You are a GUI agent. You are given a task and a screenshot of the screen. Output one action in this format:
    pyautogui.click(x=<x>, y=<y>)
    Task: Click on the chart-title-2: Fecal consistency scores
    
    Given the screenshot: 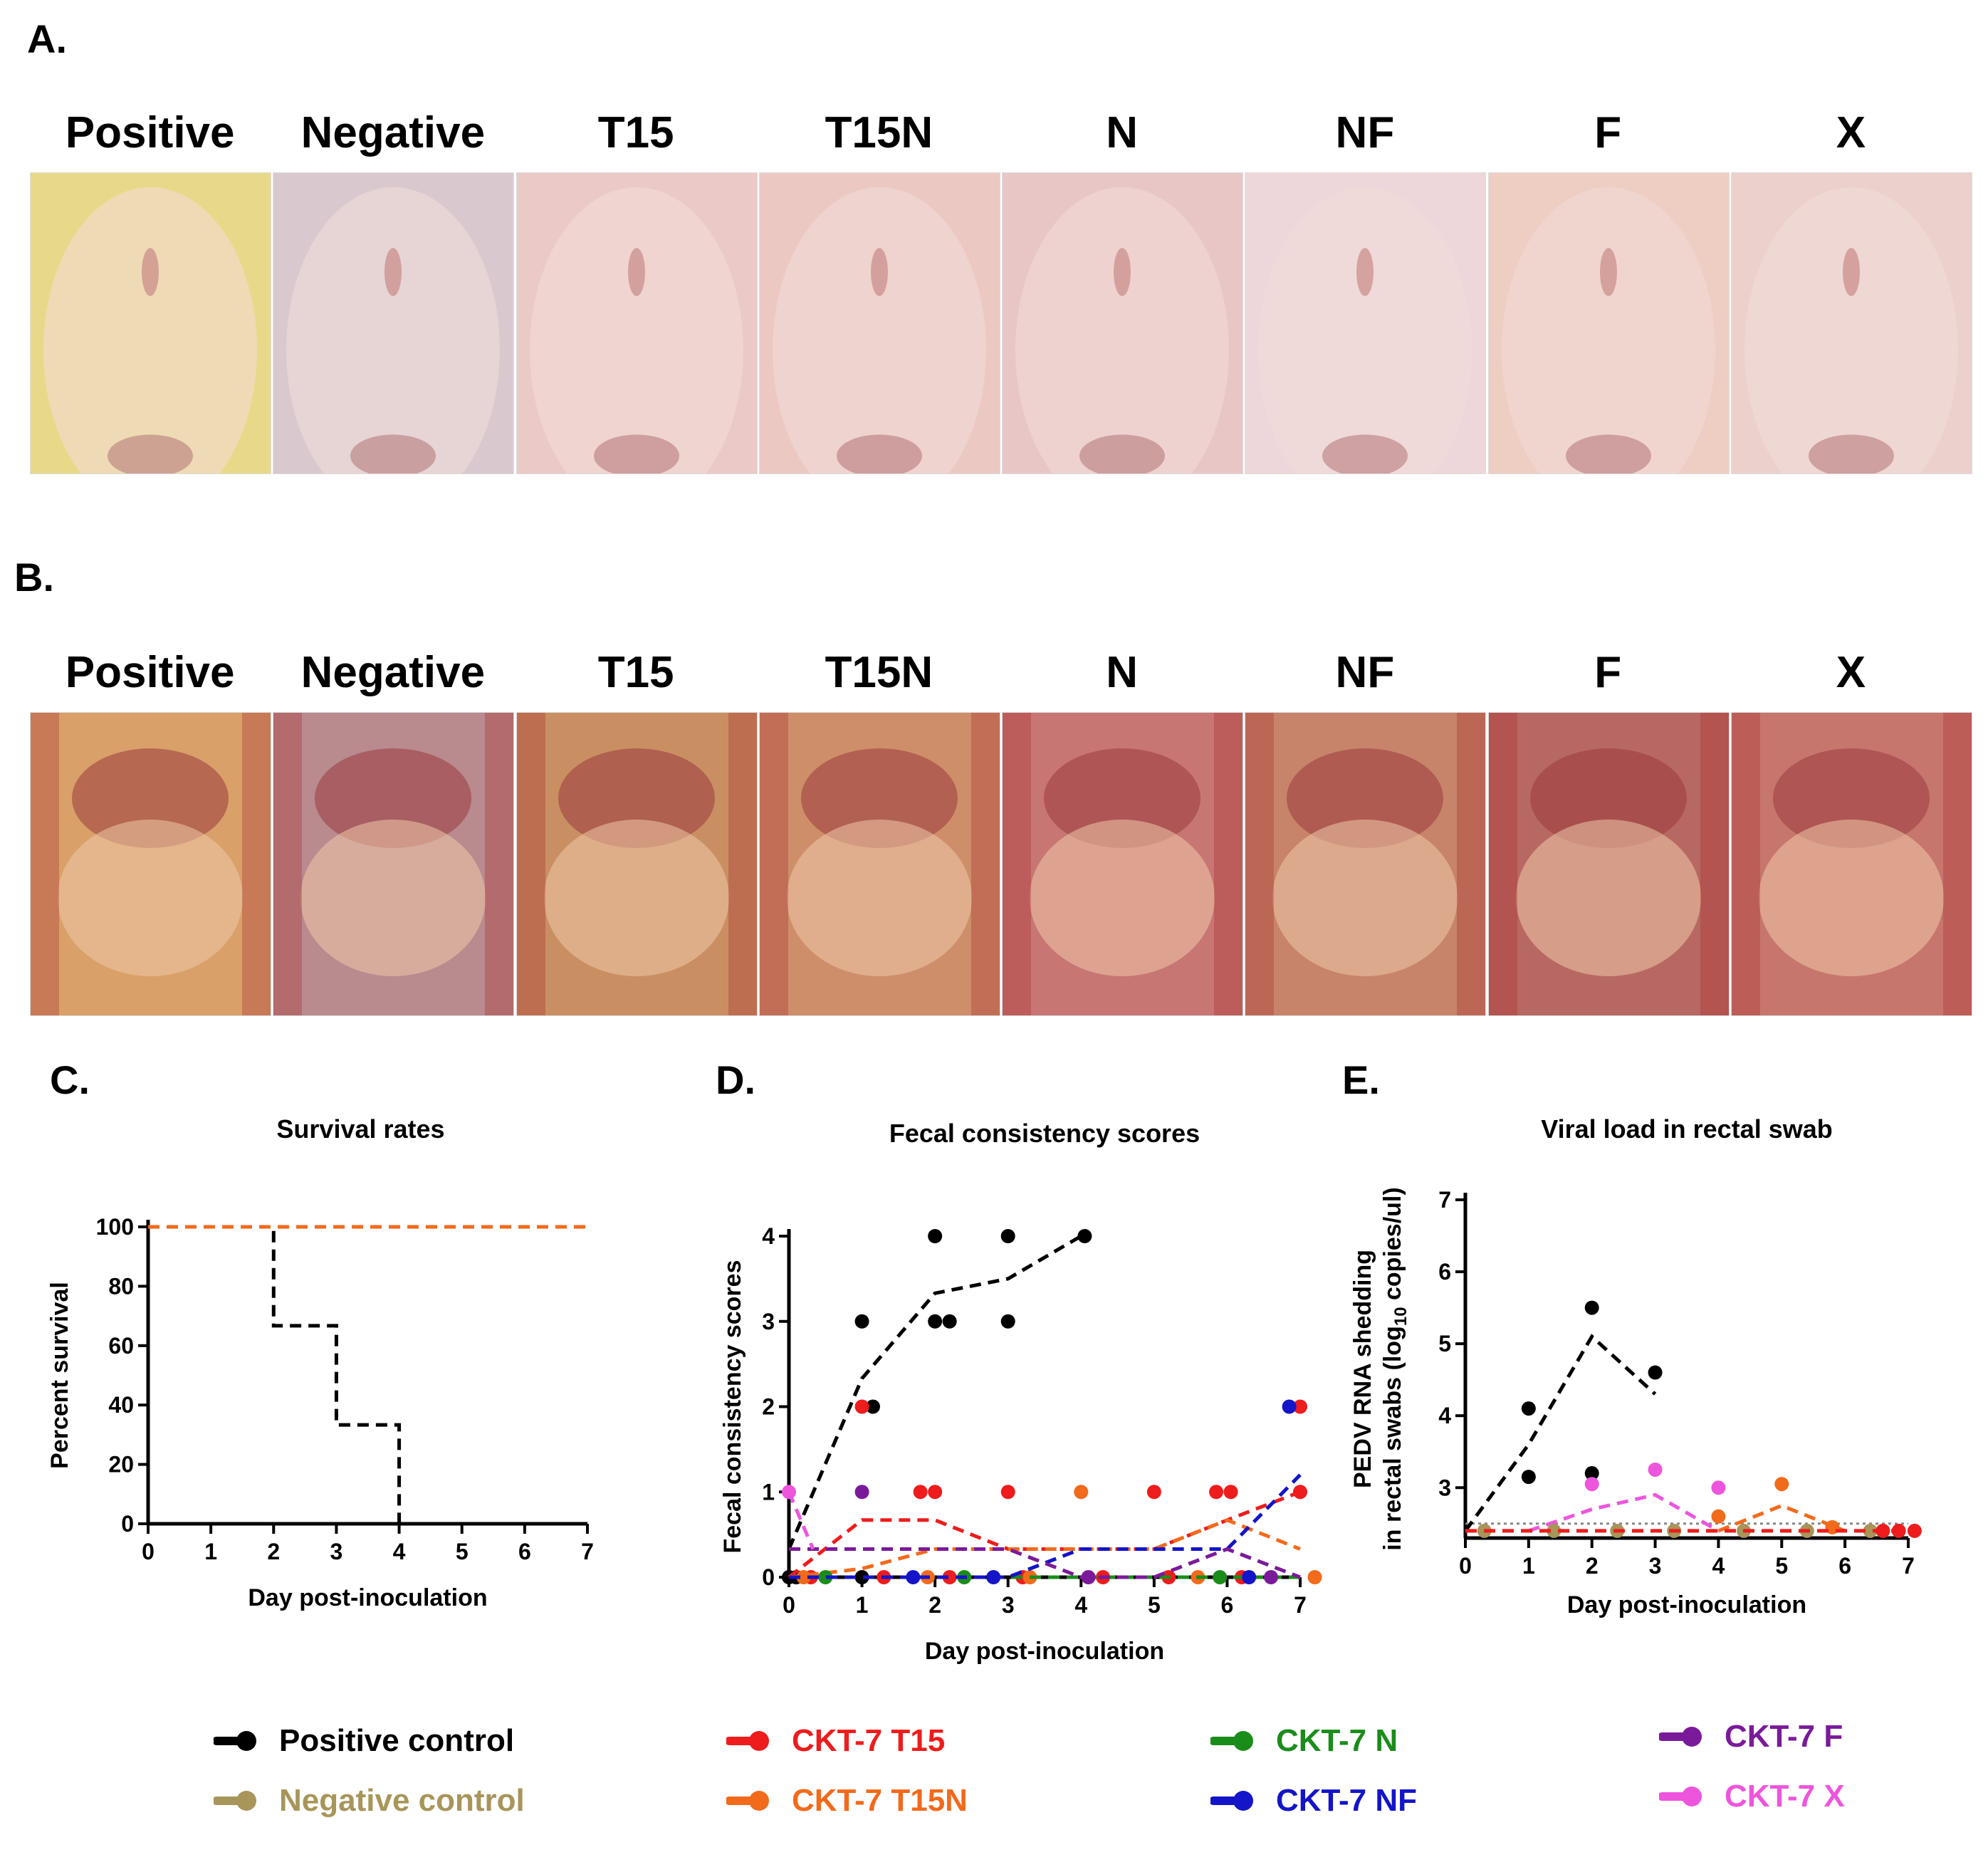 What is the action you would take?
    pyautogui.click(x=1044, y=1133)
    